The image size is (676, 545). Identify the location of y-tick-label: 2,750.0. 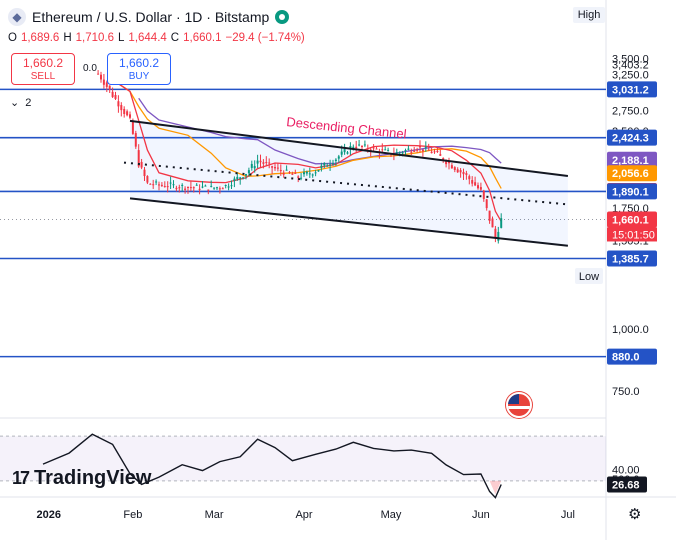
(630, 111).